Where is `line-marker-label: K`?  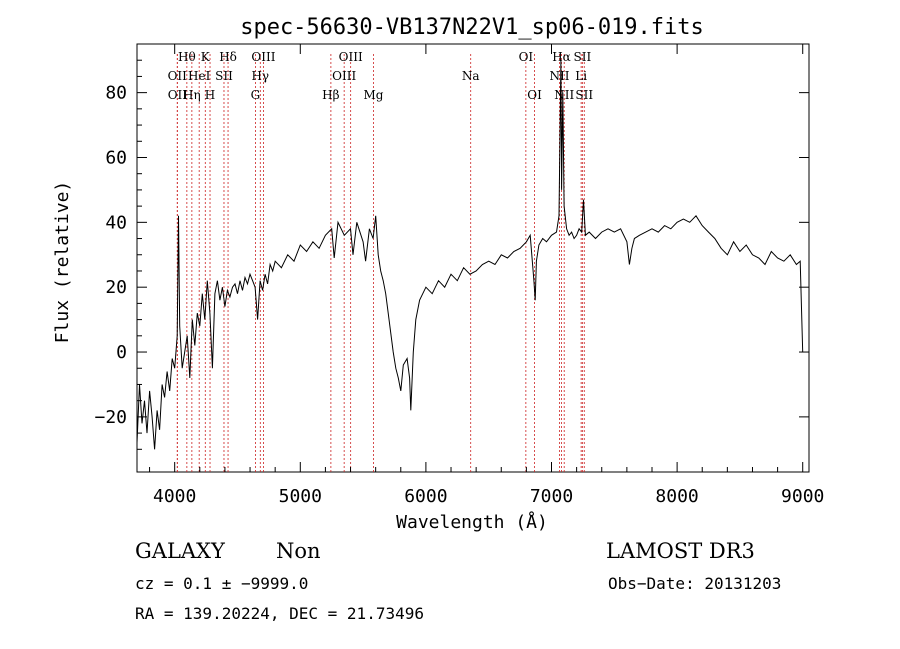 line-marker-label: K is located at coordinates (206, 57).